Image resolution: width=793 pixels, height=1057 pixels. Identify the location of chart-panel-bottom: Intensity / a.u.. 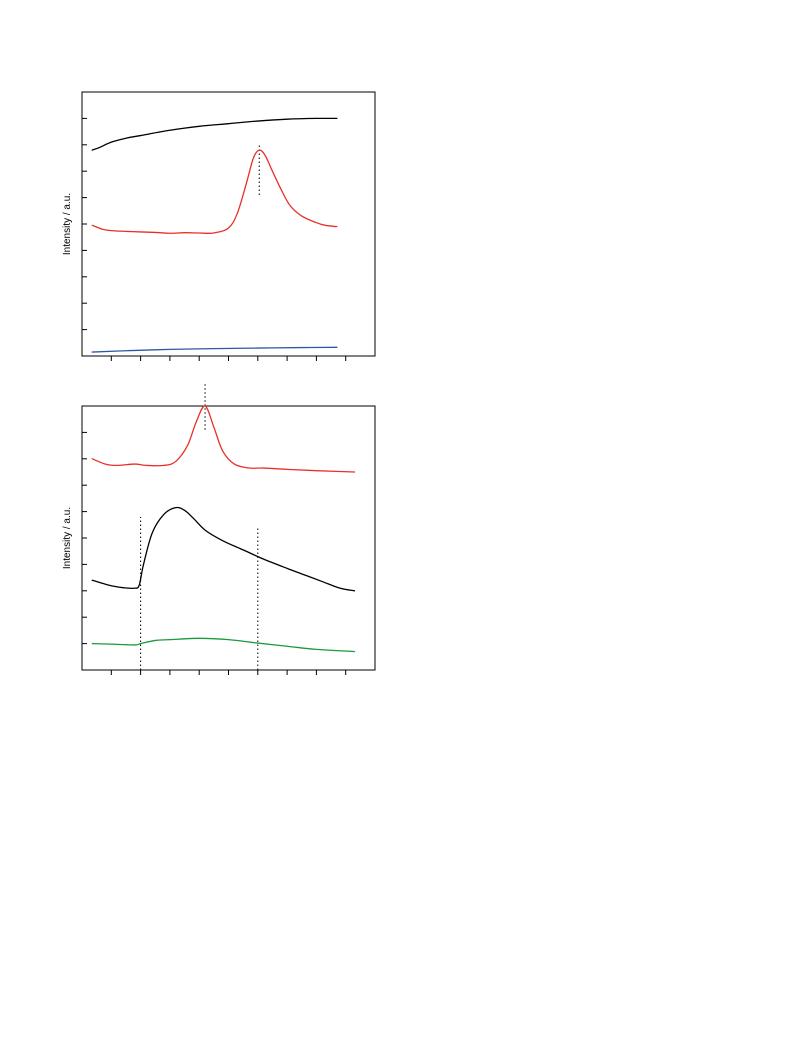
(219, 528).